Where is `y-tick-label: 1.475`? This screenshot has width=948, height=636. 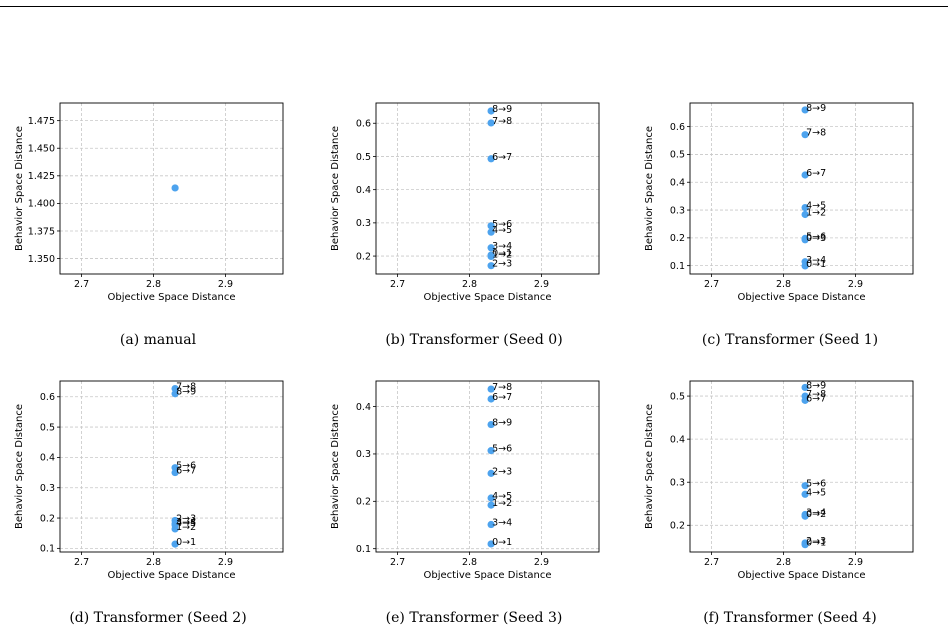
y-tick-label: 1.475 is located at coordinates (41, 121).